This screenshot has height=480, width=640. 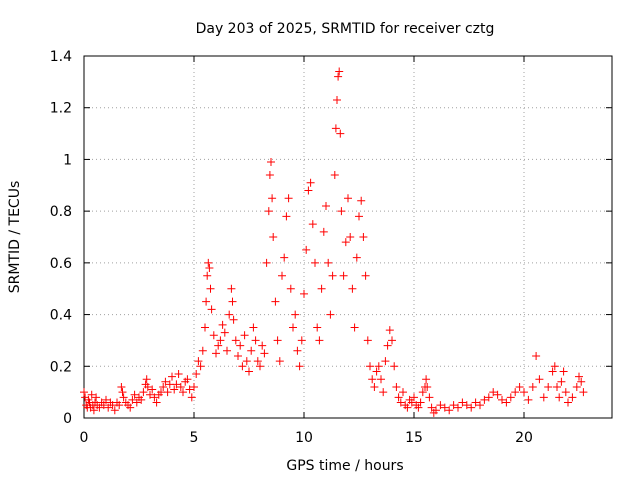 What do you see at coordinates (344, 466) in the screenshot?
I see `x-axis-label: GPS time / hours` at bounding box center [344, 466].